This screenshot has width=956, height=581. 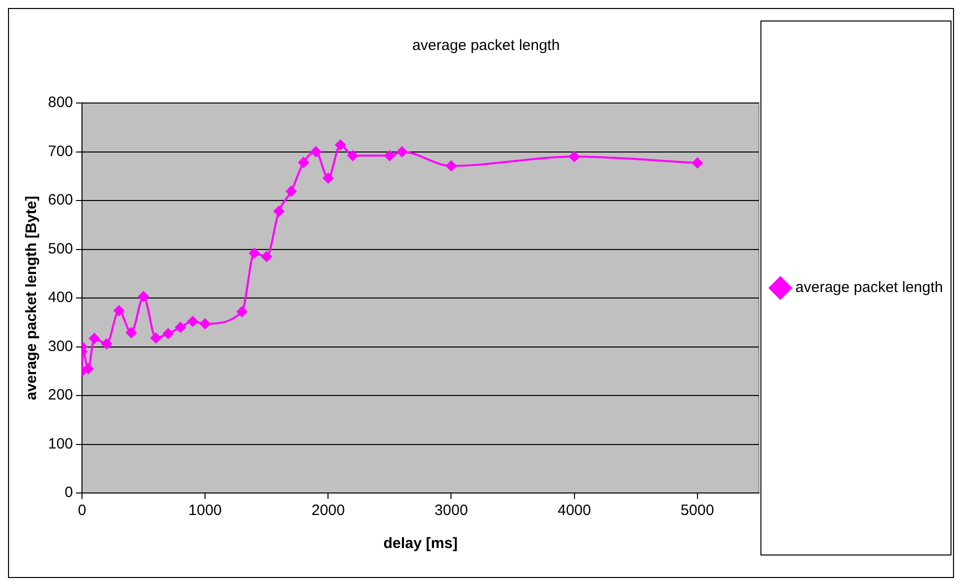 I want to click on y-tick-label: 100, so click(x=61, y=443).